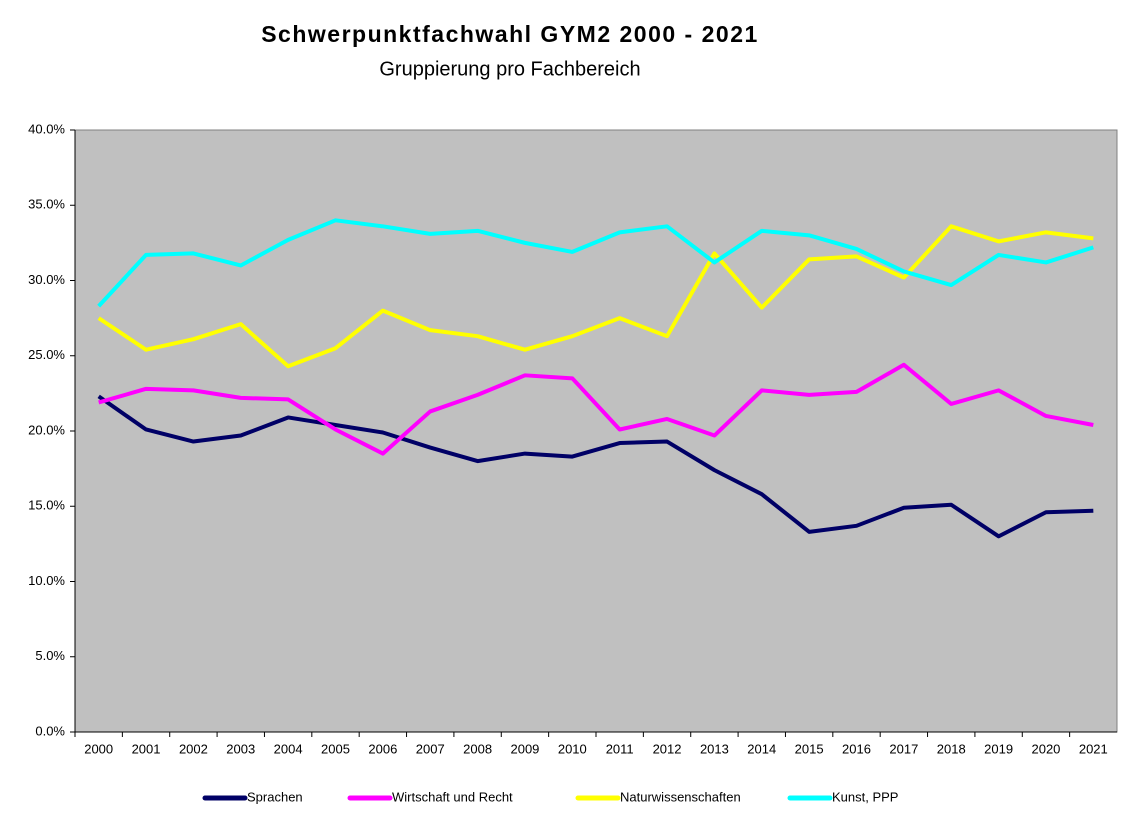  What do you see at coordinates (951, 748) in the screenshot?
I see `x-tick-label: 2018` at bounding box center [951, 748].